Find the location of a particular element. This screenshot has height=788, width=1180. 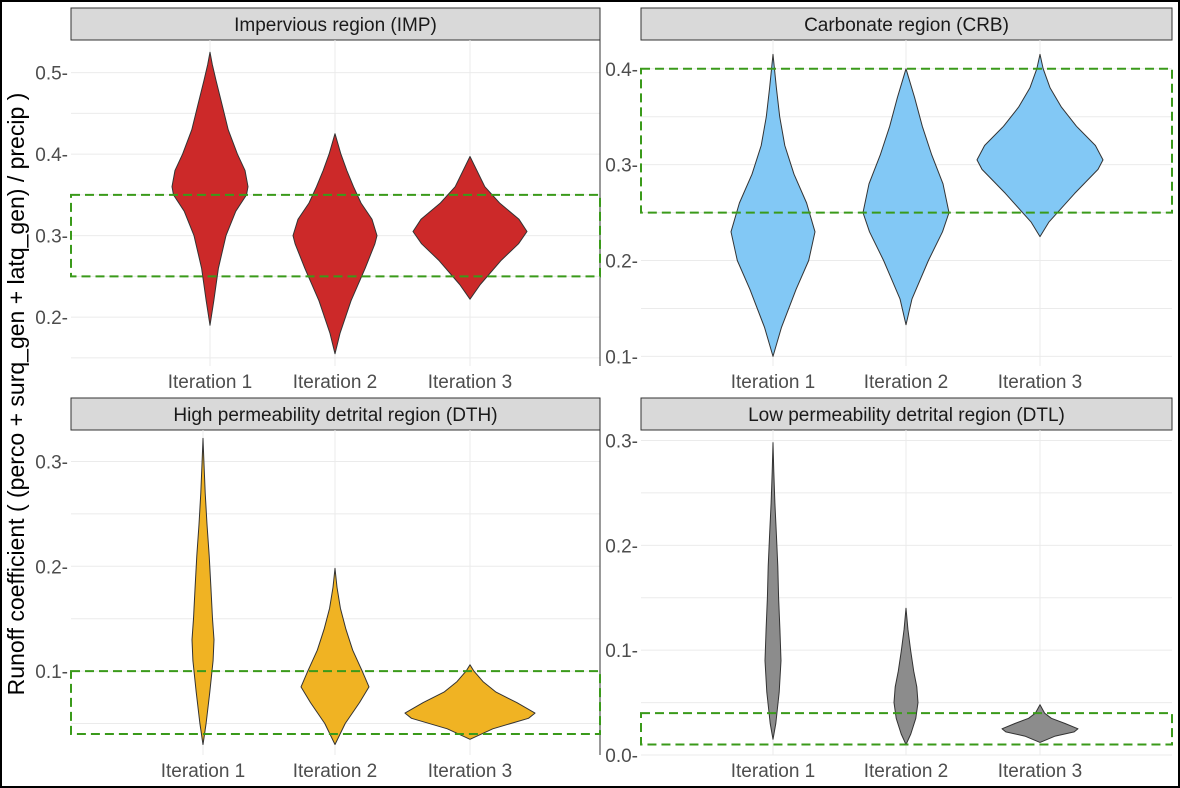

panel-title: Impervious region (IMP) is located at coordinates (335, 25).